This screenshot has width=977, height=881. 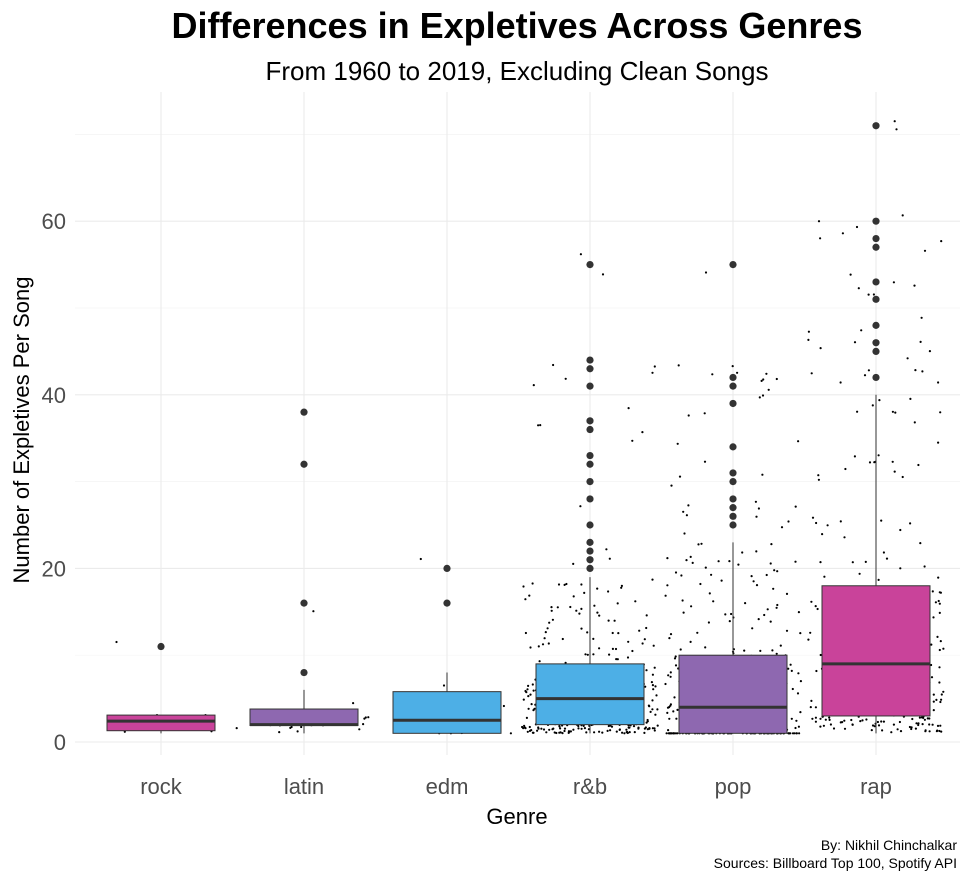 I want to click on box-rock, so click(x=161, y=724).